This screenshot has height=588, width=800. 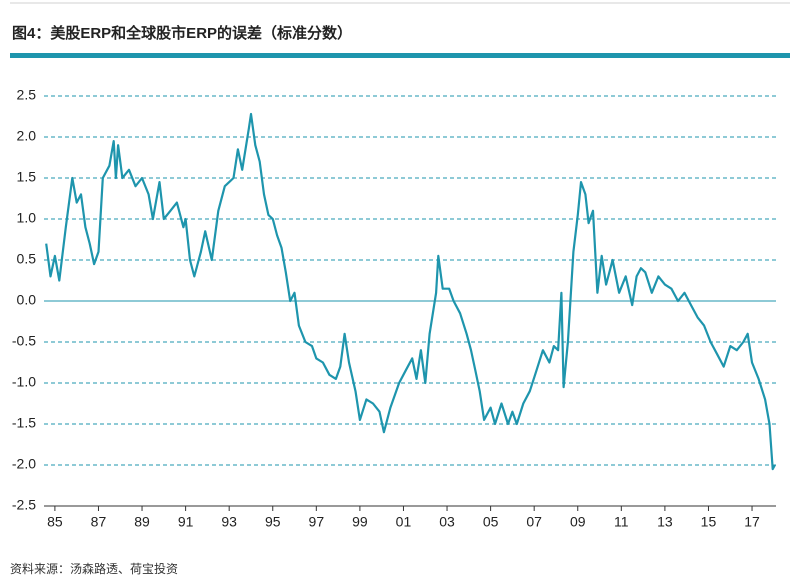 What do you see at coordinates (55, 522) in the screenshot?
I see `x-tick-label: 85` at bounding box center [55, 522].